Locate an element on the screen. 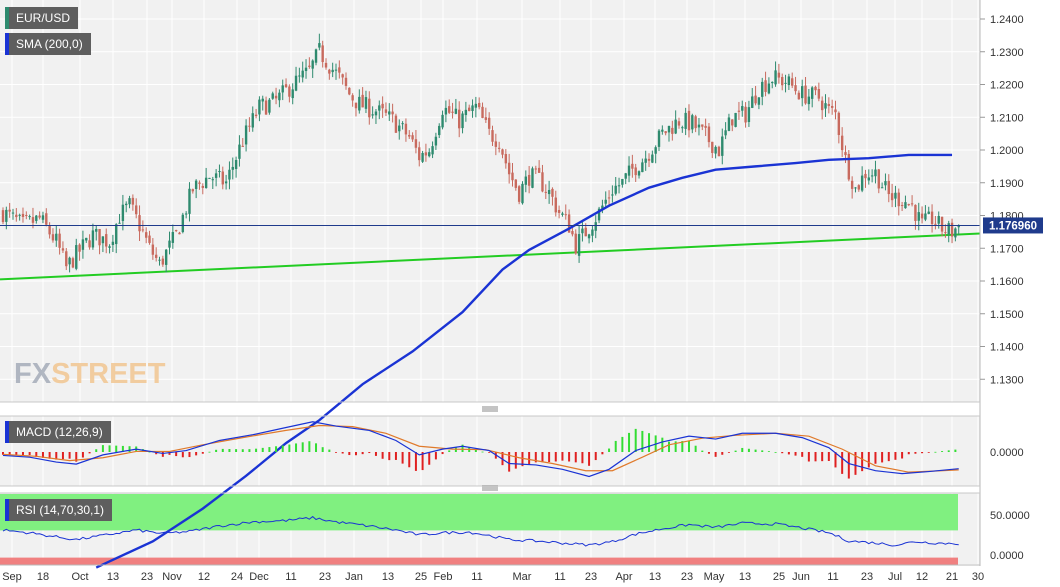 The width and height of the screenshot is (1060, 587). rsi-resize-handle is located at coordinates (490, 488).